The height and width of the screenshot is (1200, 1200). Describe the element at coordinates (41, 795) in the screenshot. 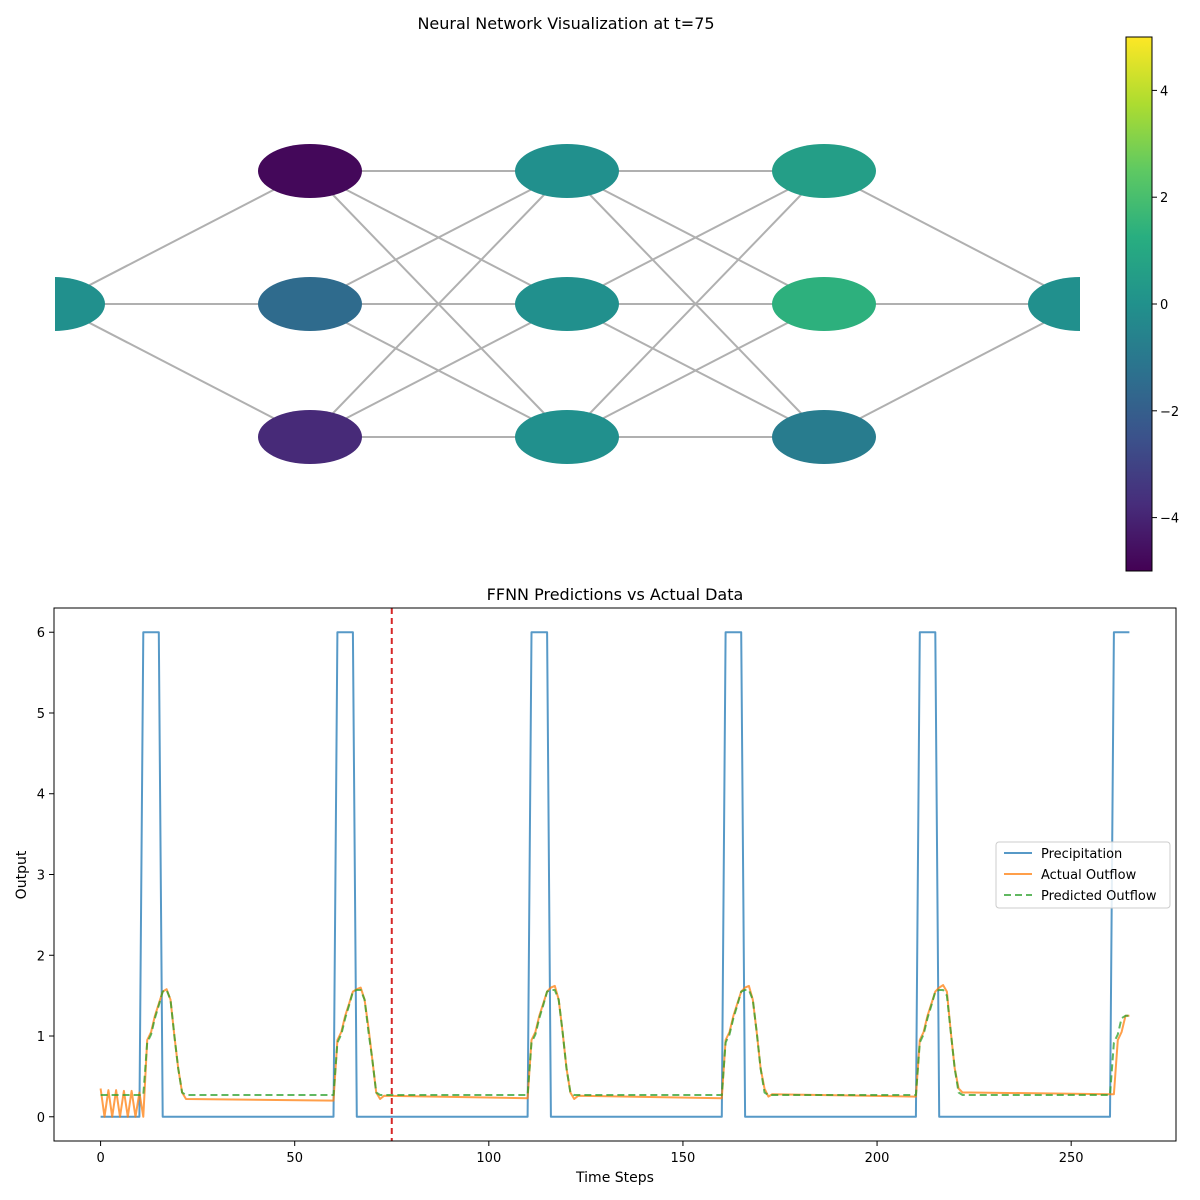

I see `y-tick-label: 4` at that location.